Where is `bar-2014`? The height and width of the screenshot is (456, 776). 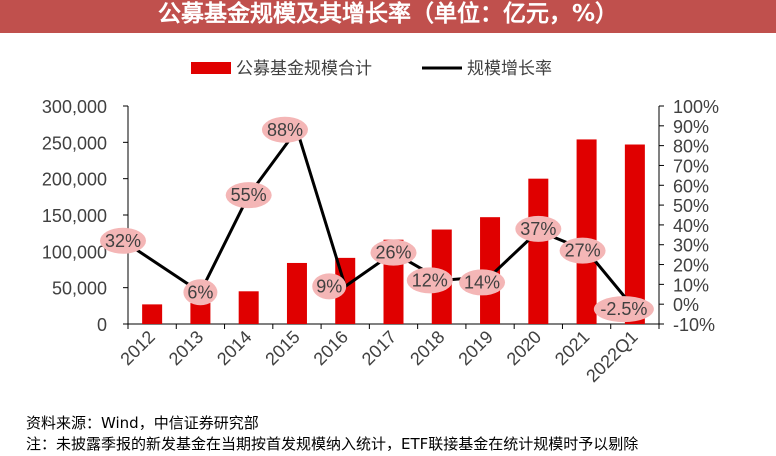 bar-2014 is located at coordinates (248, 307).